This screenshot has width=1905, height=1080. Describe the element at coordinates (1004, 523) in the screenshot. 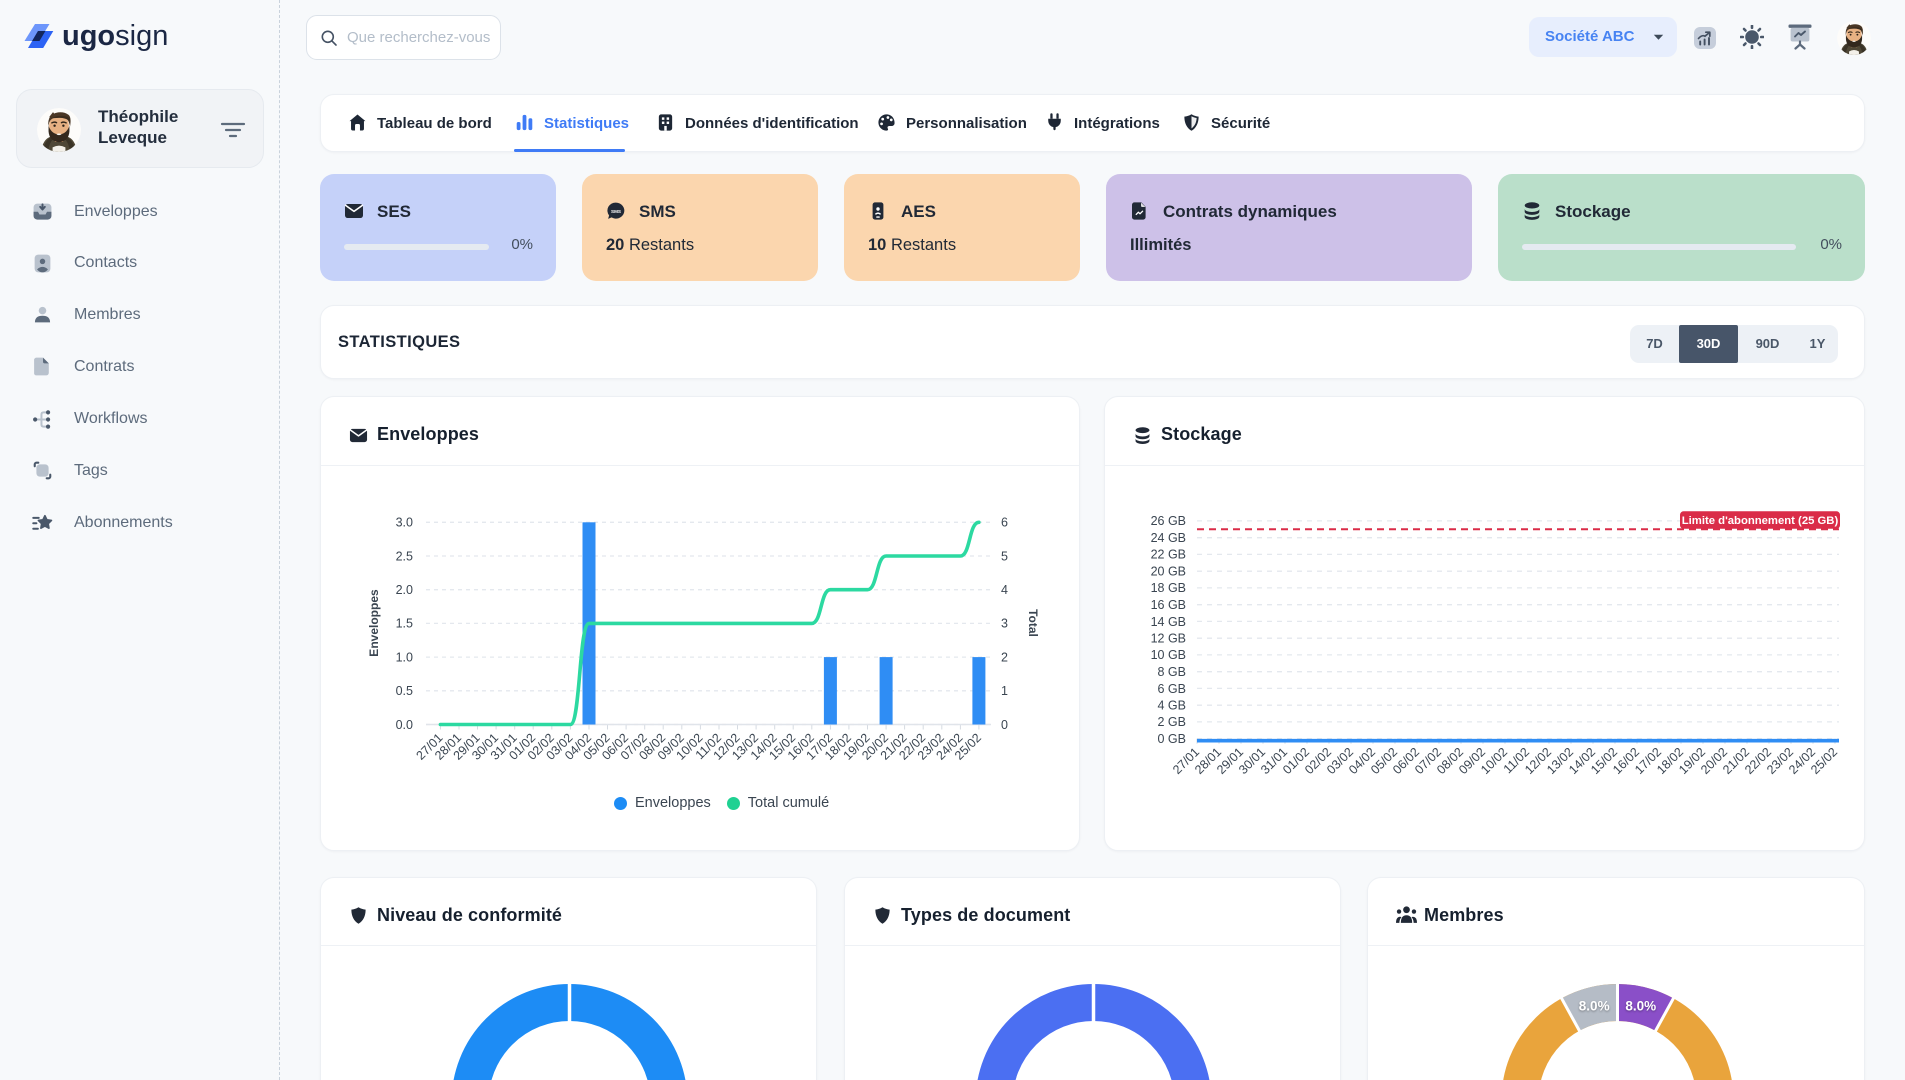

I see `svg-text: 6` at that location.